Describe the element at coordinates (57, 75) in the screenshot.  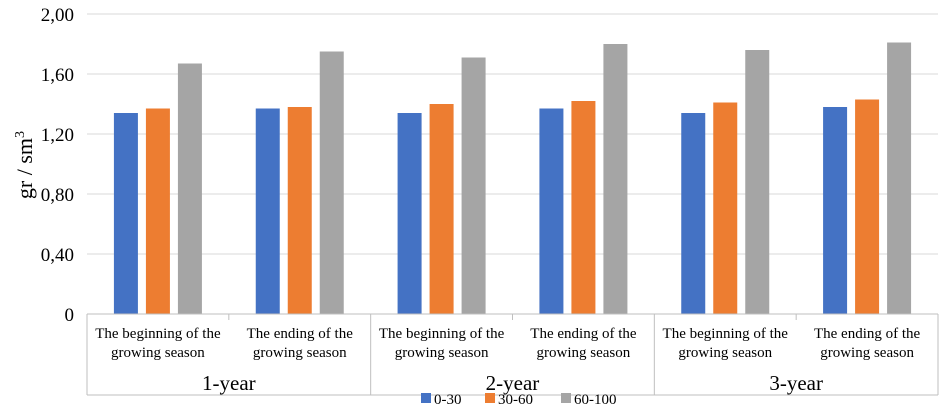
I see `y-tick-label: 1,60` at that location.